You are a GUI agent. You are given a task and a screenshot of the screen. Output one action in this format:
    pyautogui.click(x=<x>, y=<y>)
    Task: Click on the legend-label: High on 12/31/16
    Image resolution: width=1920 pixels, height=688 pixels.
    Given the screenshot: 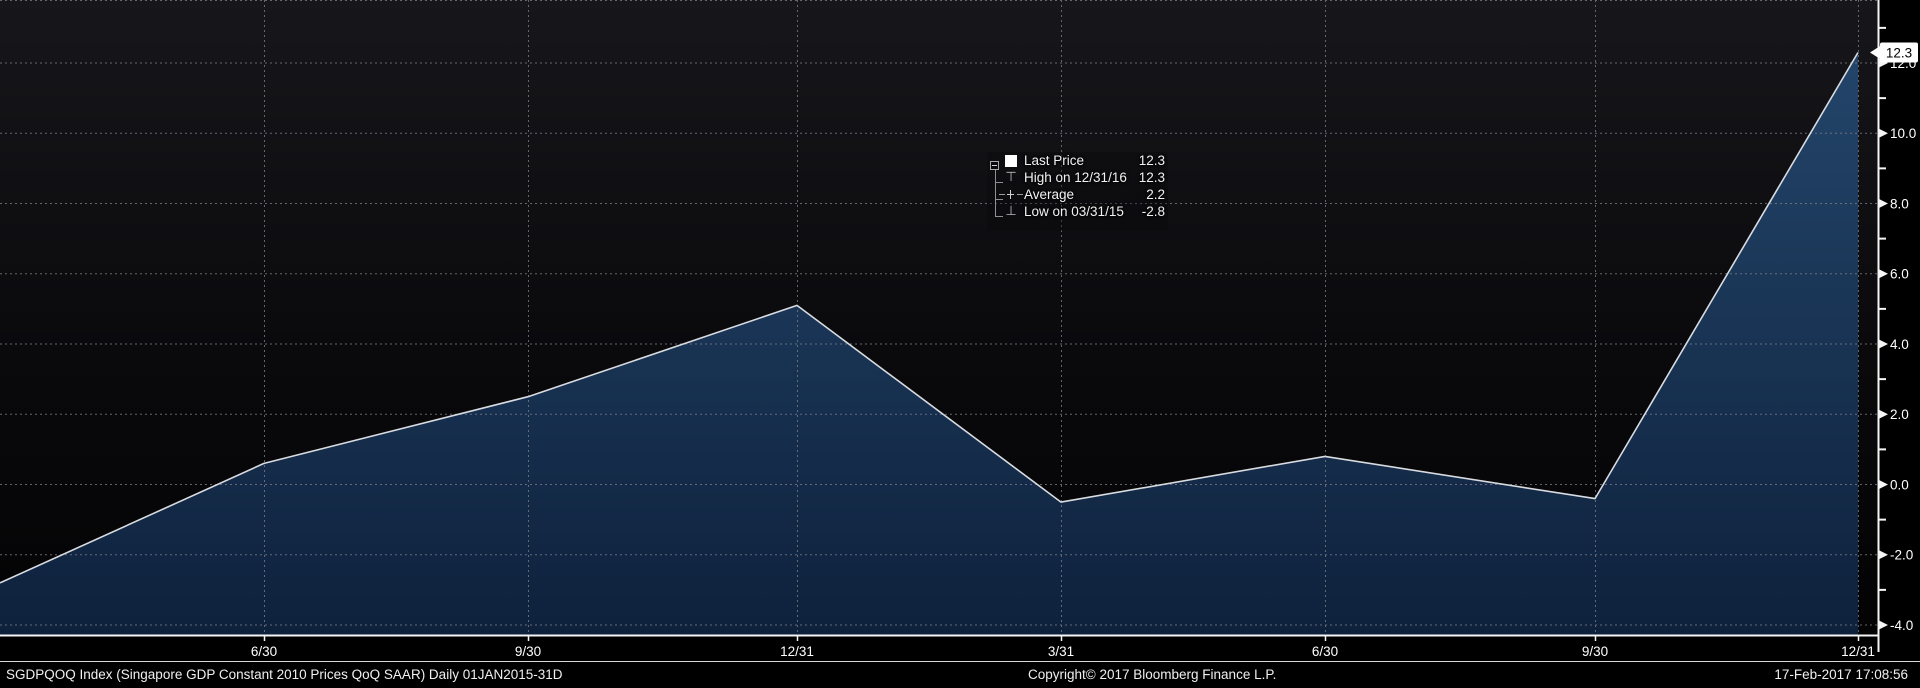 What is the action you would take?
    pyautogui.click(x=1075, y=177)
    